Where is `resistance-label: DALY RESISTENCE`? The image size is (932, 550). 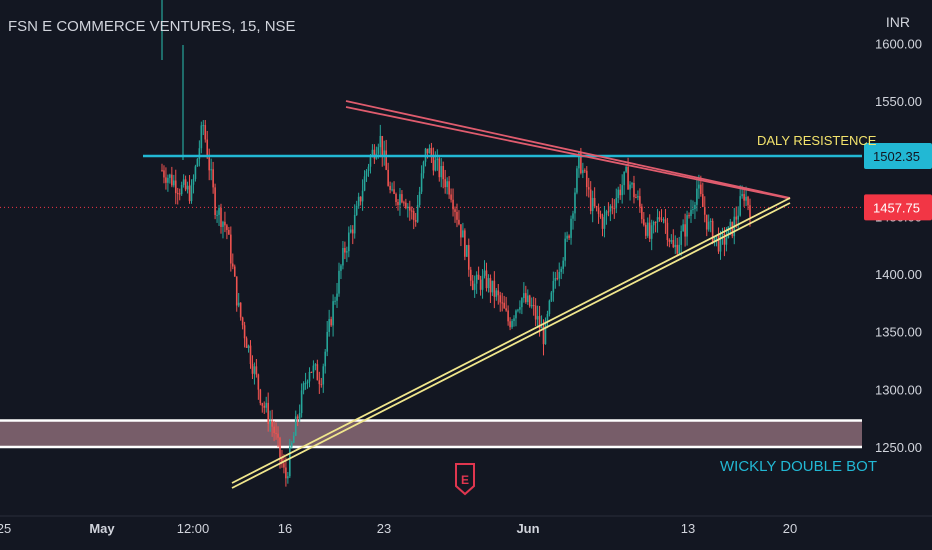 resistance-label: DALY RESISTENCE is located at coordinates (817, 140).